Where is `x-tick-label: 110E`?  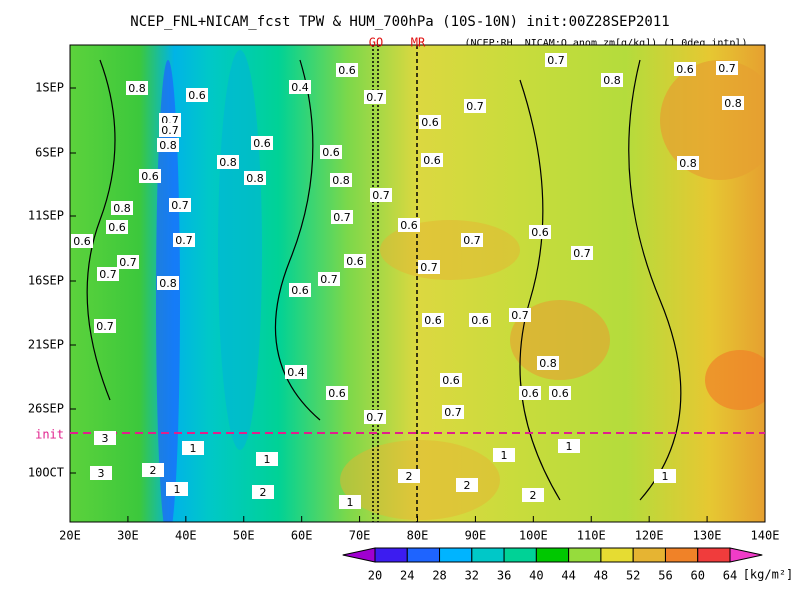 x-tick-label: 110E is located at coordinates (591, 536).